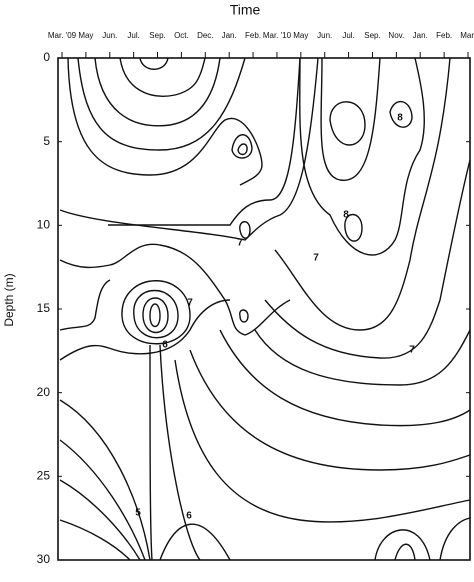  Describe the element at coordinates (245, 10) in the screenshot. I see `chart-title: Time` at that location.